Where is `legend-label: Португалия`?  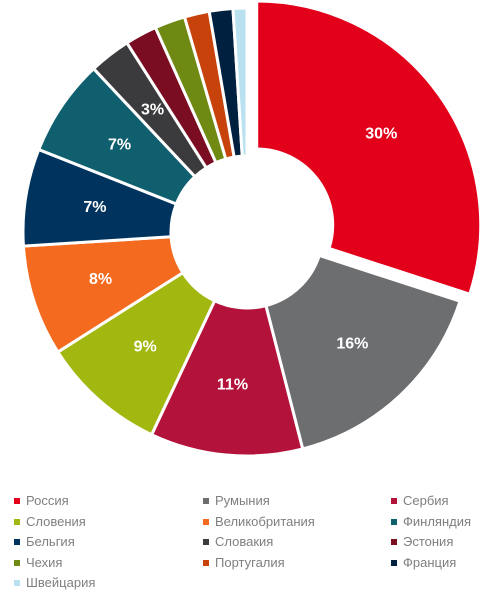
legend-label: Португалия is located at coordinates (250, 562).